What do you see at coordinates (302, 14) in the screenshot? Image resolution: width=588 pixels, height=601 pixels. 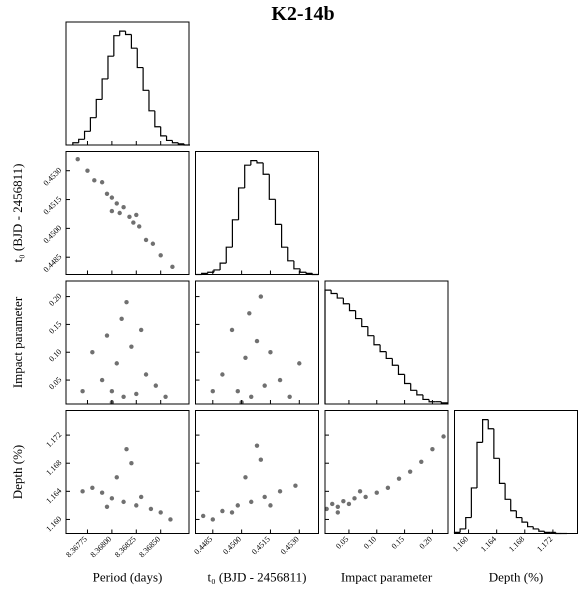 I see `chart-title: K2-14b` at bounding box center [302, 14].